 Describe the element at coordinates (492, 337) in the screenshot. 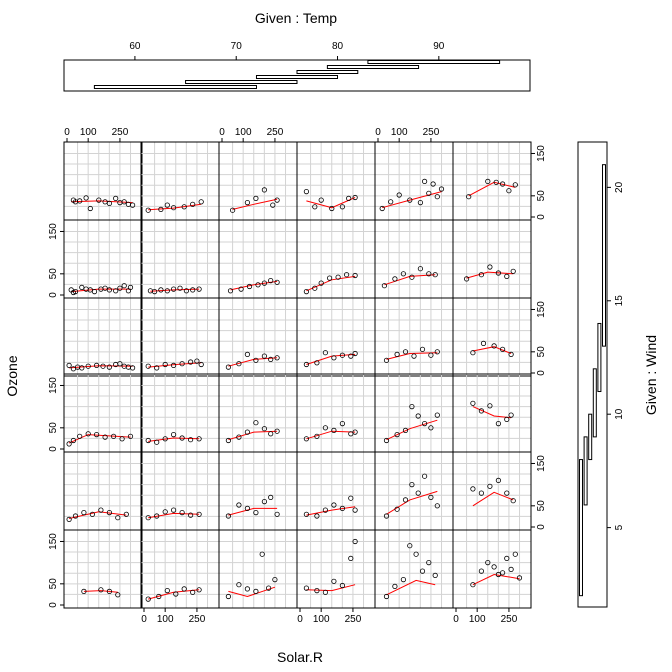

I see `panel-r3-c6` at that location.